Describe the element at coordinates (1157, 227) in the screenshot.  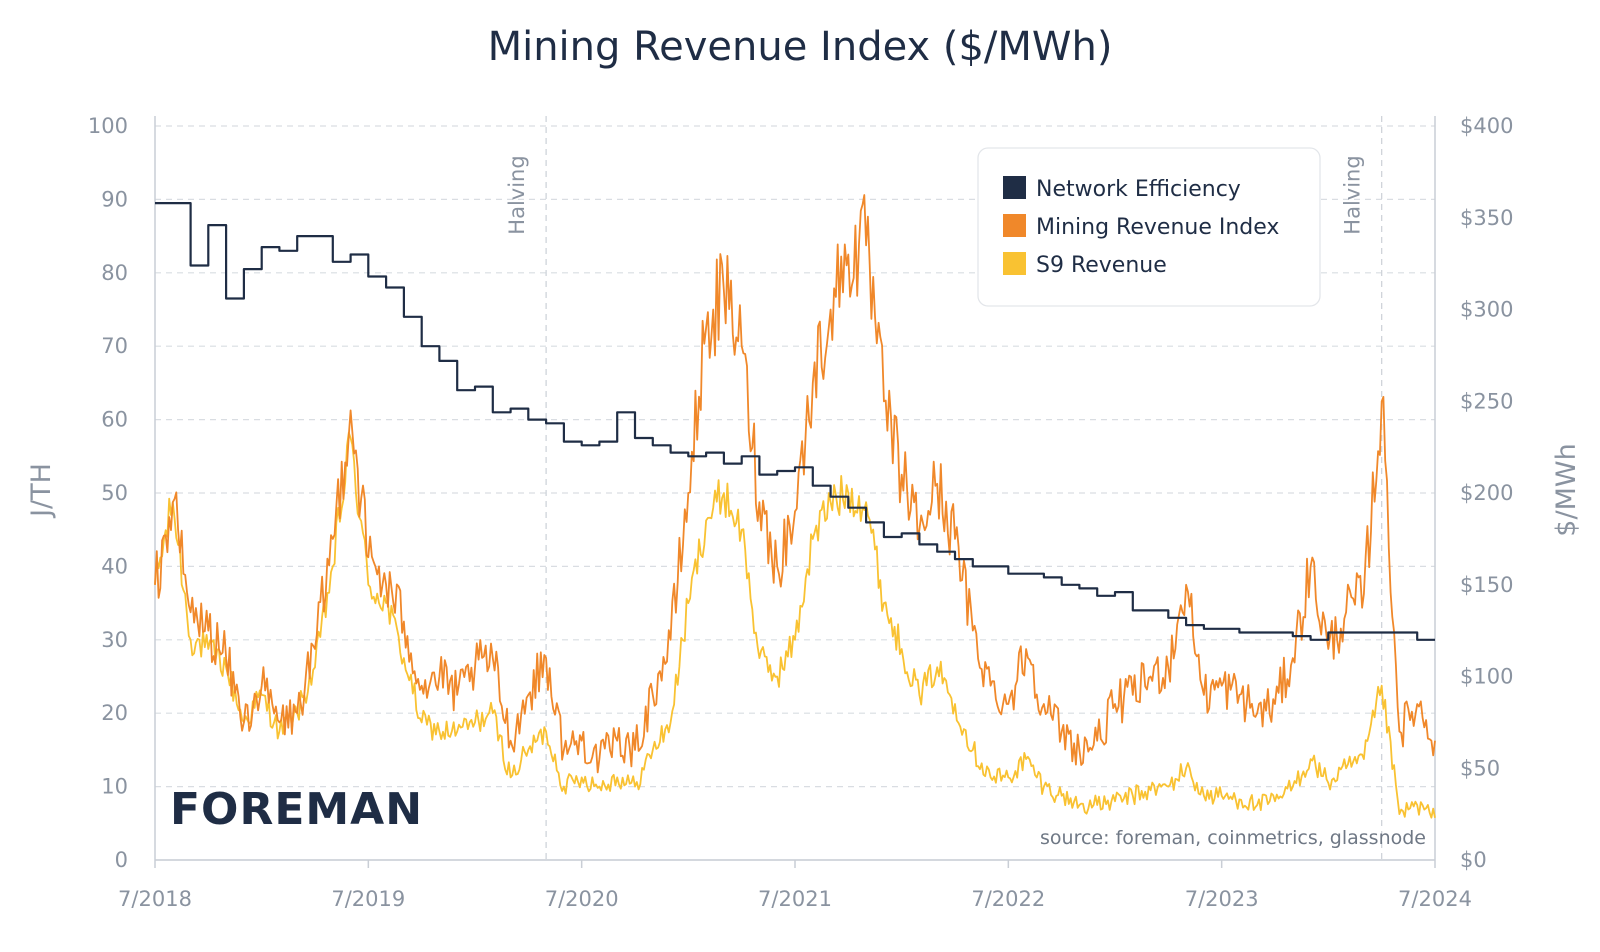
I see `legend-label: Mining Revenue Index` at that location.